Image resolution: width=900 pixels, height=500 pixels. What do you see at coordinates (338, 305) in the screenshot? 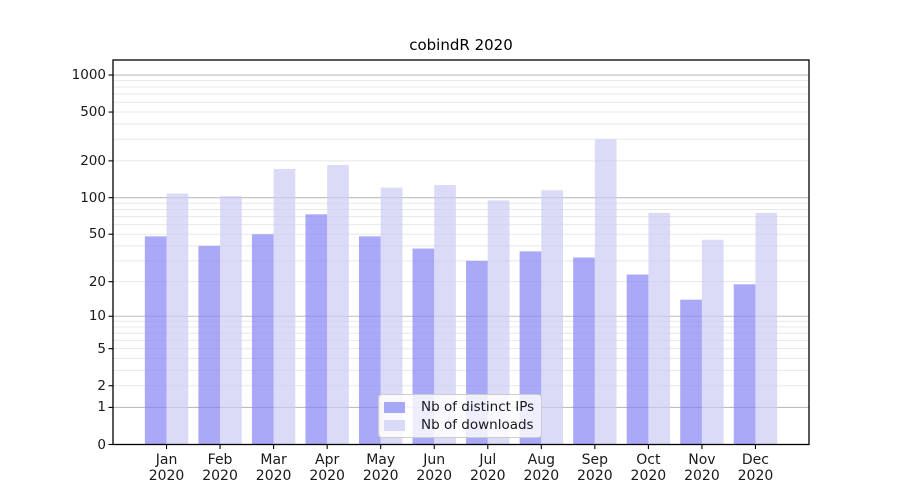
I see `bar-nb-of-downloads-apr` at bounding box center [338, 305].